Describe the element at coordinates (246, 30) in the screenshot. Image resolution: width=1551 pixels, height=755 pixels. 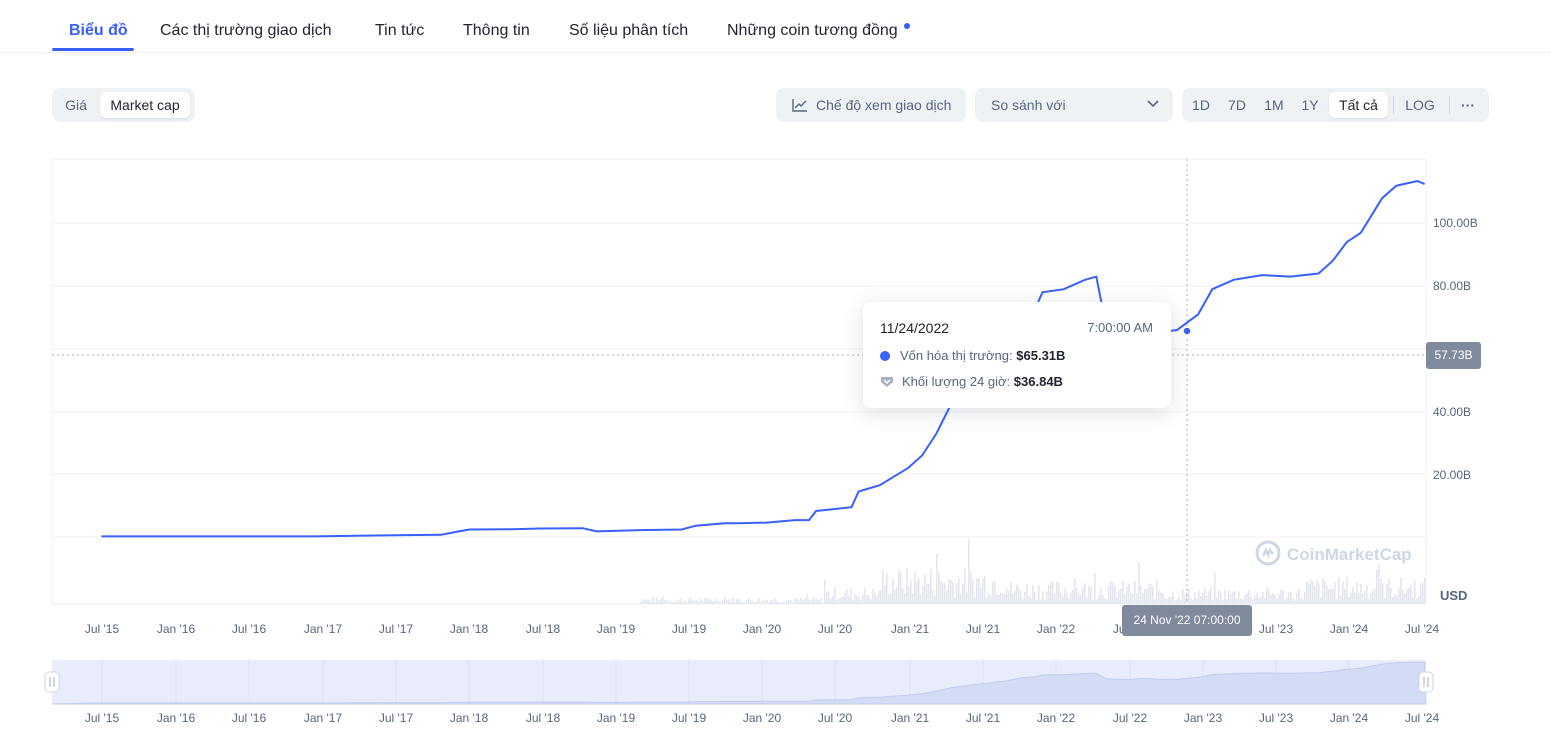
I see `tab-markets: Các thị trường giao dịch` at that location.